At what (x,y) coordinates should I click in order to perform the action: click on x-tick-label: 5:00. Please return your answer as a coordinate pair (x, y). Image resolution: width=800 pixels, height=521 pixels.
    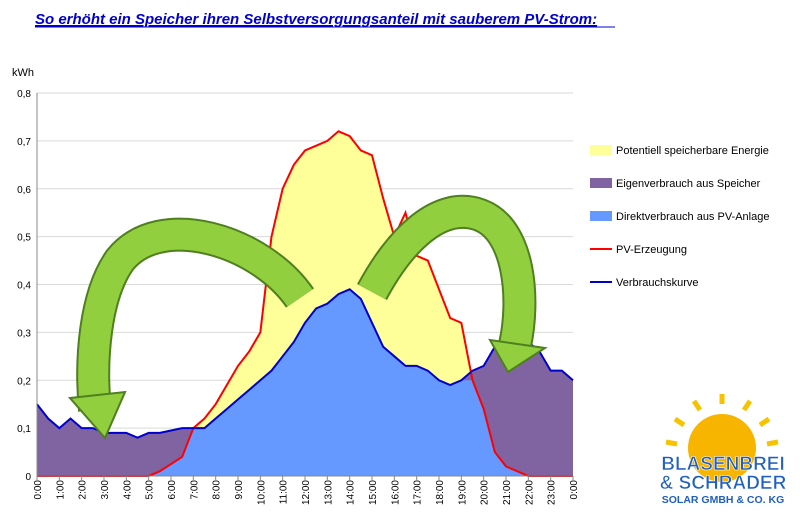
    Looking at the image, I should click on (150, 490).